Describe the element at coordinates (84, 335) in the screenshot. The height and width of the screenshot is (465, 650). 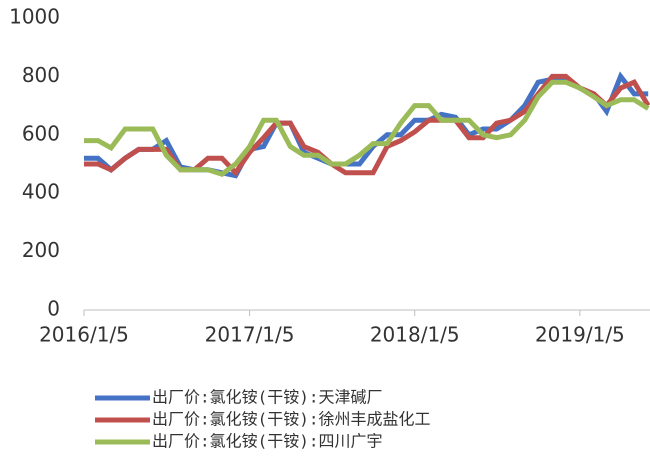
I see `x-tick-label: 2016/1/5` at that location.